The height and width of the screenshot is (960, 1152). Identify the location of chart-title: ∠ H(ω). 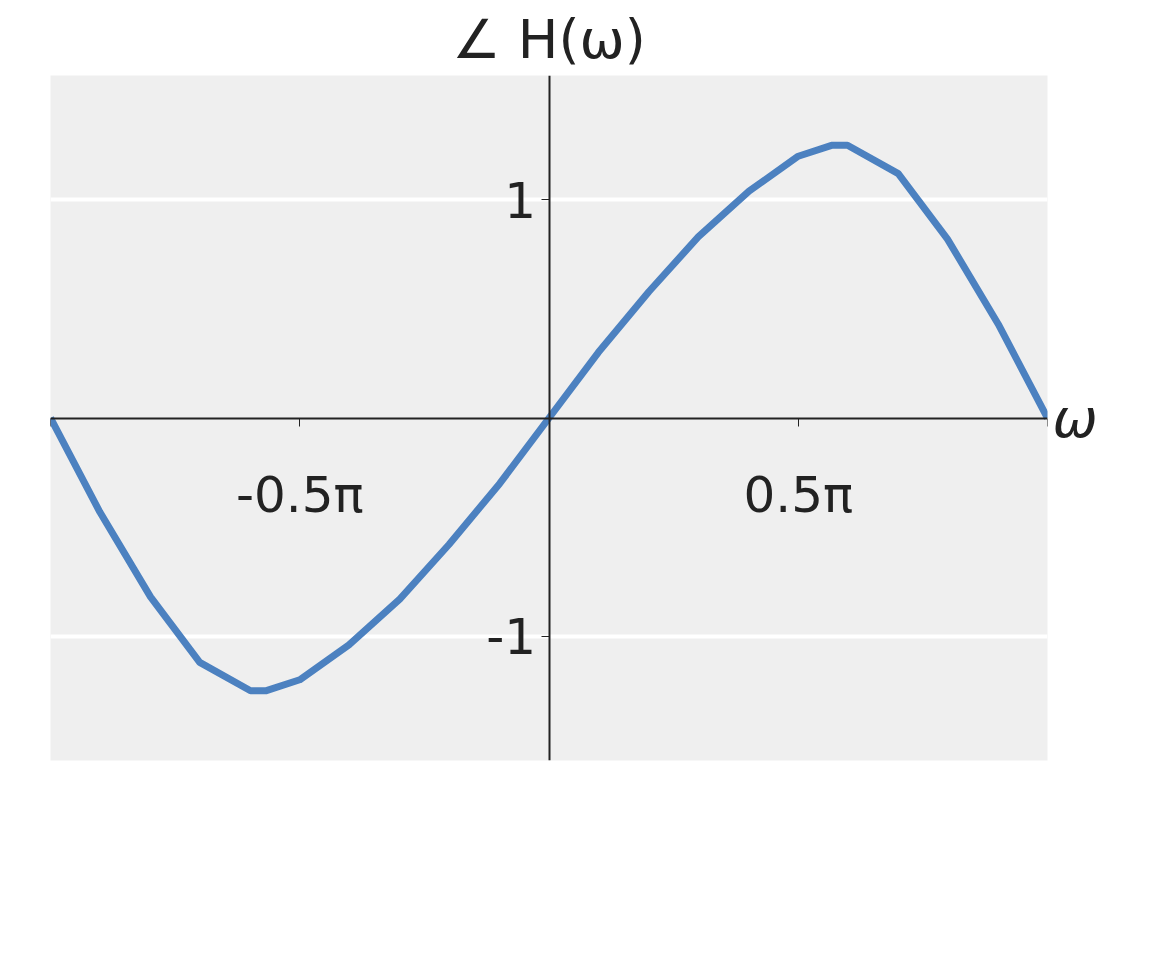
(549, 39).